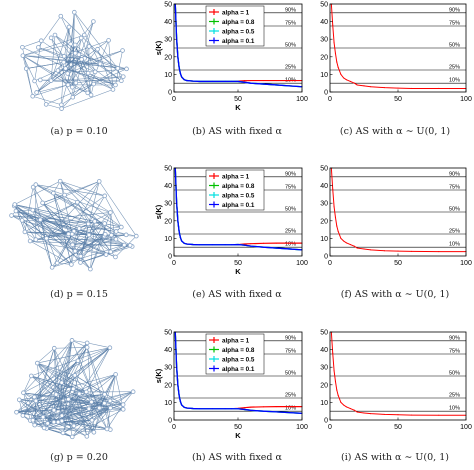 The width and height of the screenshot is (474, 470). I want to click on caption-i: (i) AS with α ∼ U(0, 1), so click(395, 457).